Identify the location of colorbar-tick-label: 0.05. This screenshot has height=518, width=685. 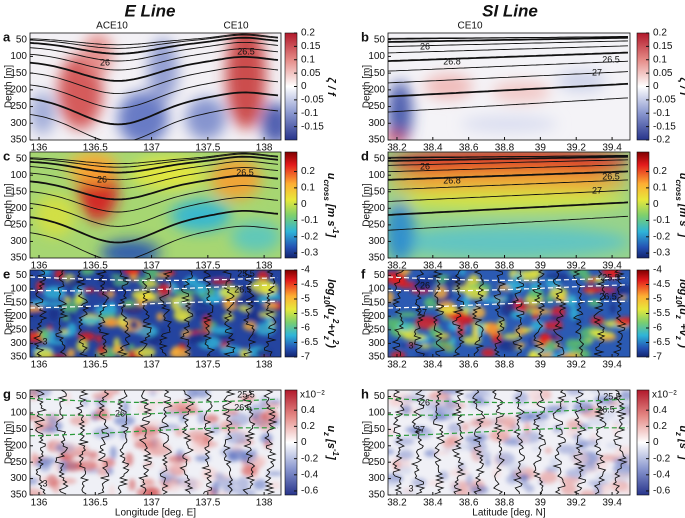
(311, 73).